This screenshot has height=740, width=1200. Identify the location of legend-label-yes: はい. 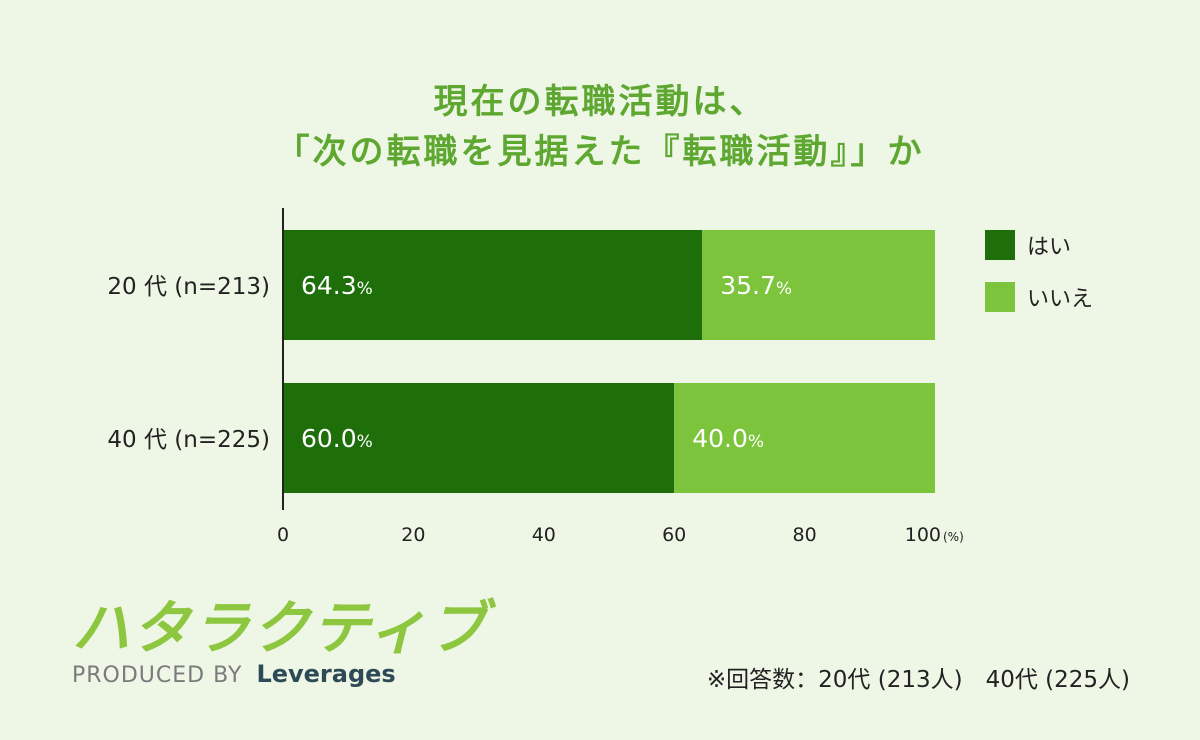
(1049, 247).